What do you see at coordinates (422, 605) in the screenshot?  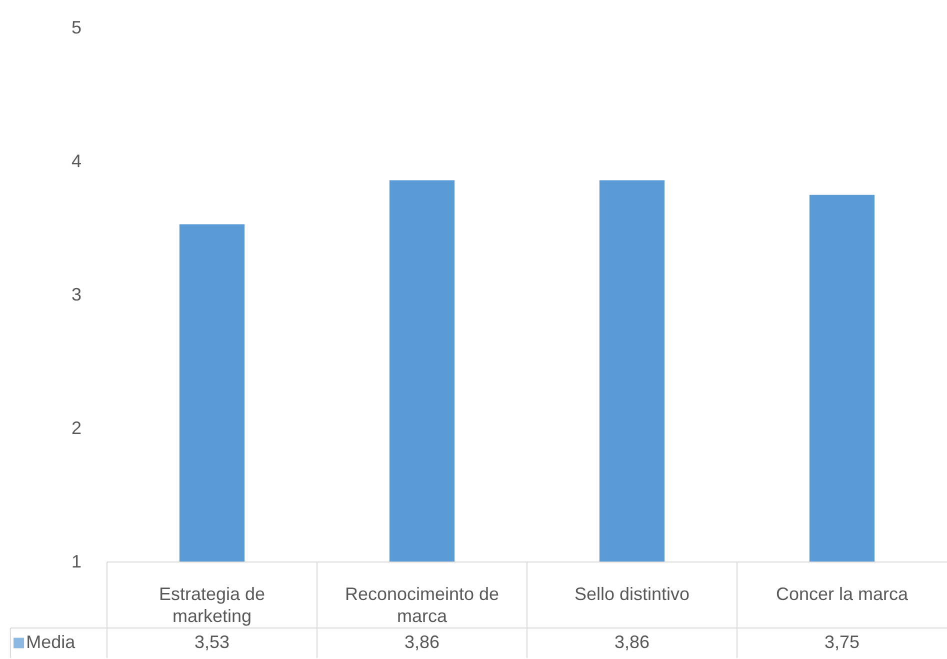 I see `x-tick-label: Reconocimeinto de marca` at bounding box center [422, 605].